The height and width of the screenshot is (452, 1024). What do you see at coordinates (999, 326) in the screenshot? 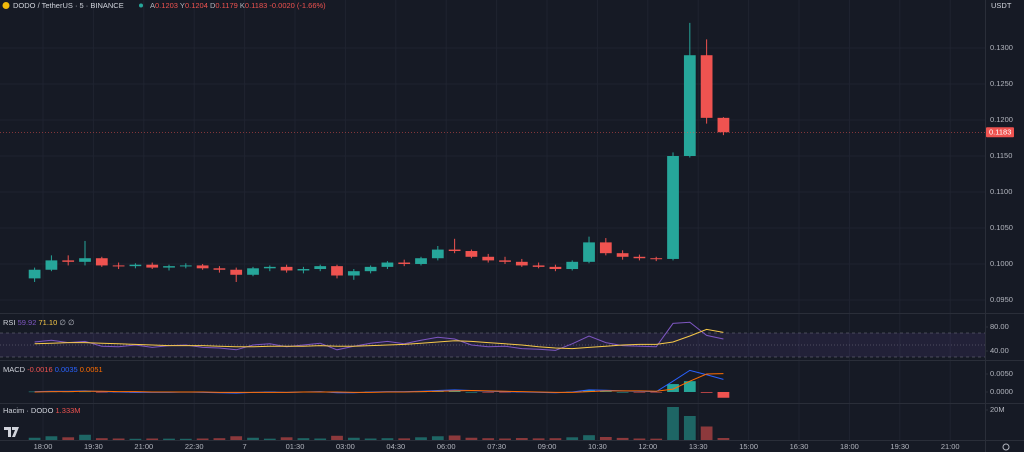
I see `y-tick-label: 80.00` at bounding box center [999, 326].